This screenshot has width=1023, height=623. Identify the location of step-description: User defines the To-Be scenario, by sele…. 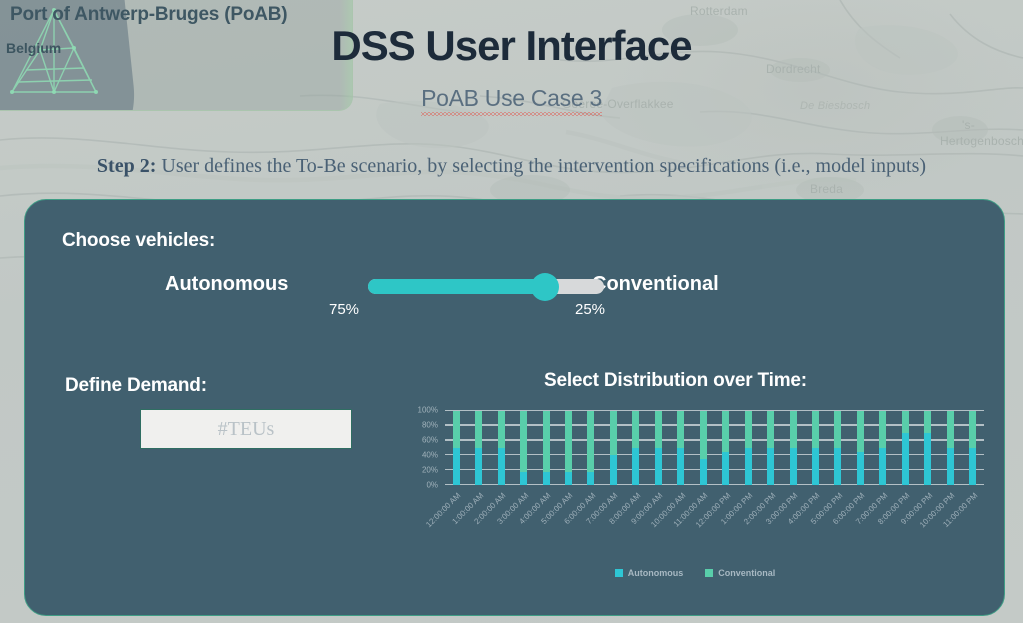
(541, 166).